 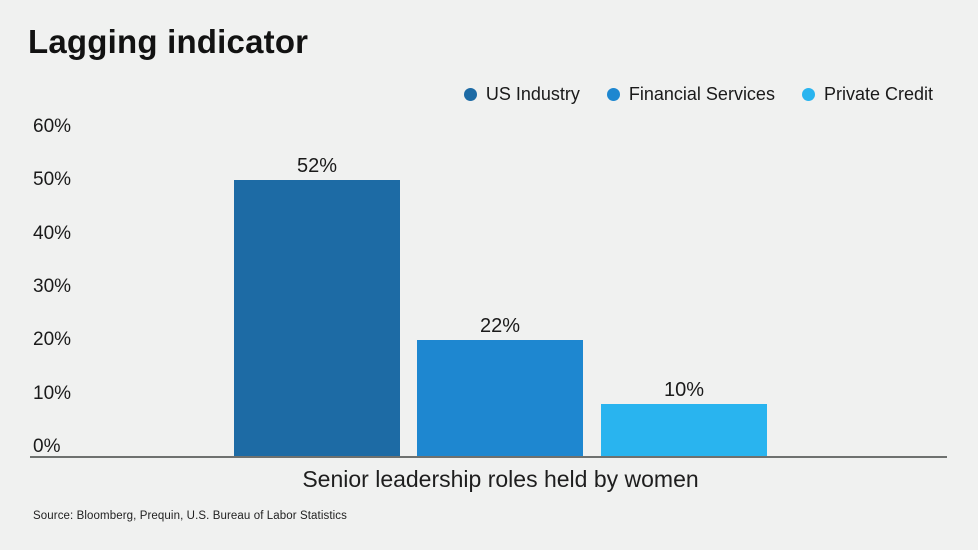 I want to click on y-tick-label-60: 60%, so click(x=52, y=126).